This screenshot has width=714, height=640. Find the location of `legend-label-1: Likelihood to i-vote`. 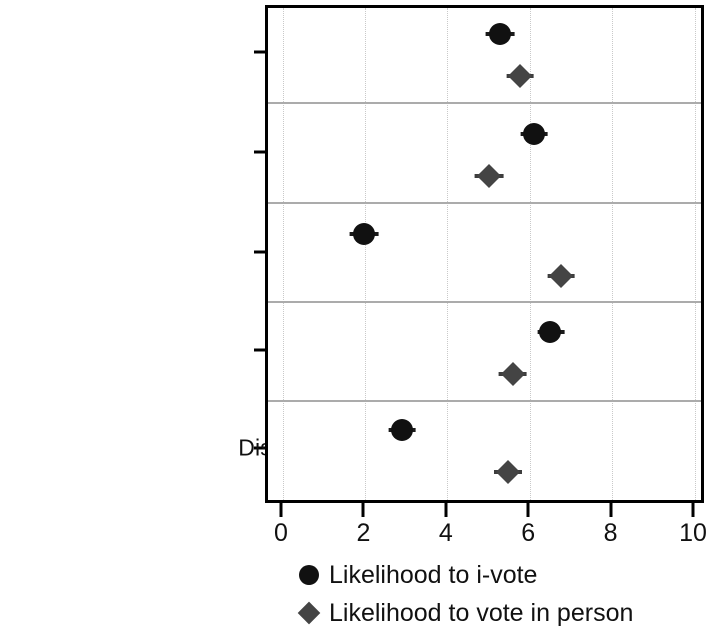

legend-label-1: Likelihood to i-vote is located at coordinates (433, 574).